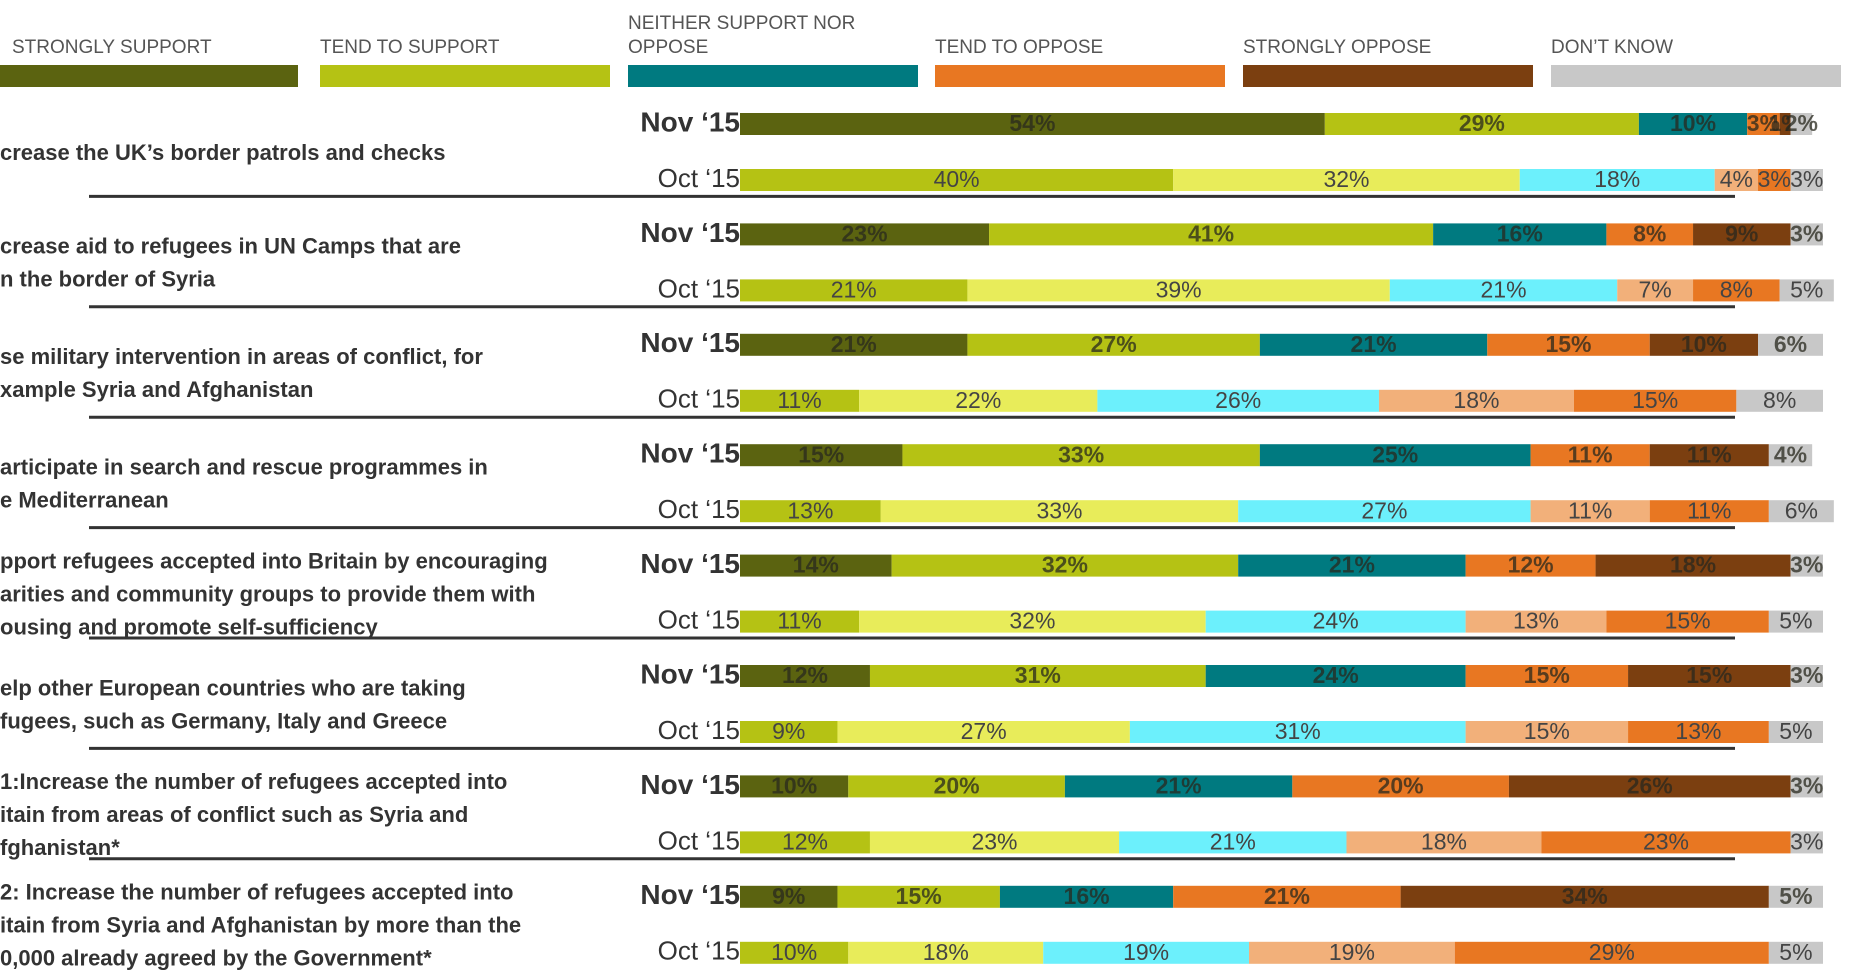 The width and height of the screenshot is (1856, 972). What do you see at coordinates (1019, 47) in the screenshot?
I see `legend-label: TEND TO OPPOSE` at bounding box center [1019, 47].